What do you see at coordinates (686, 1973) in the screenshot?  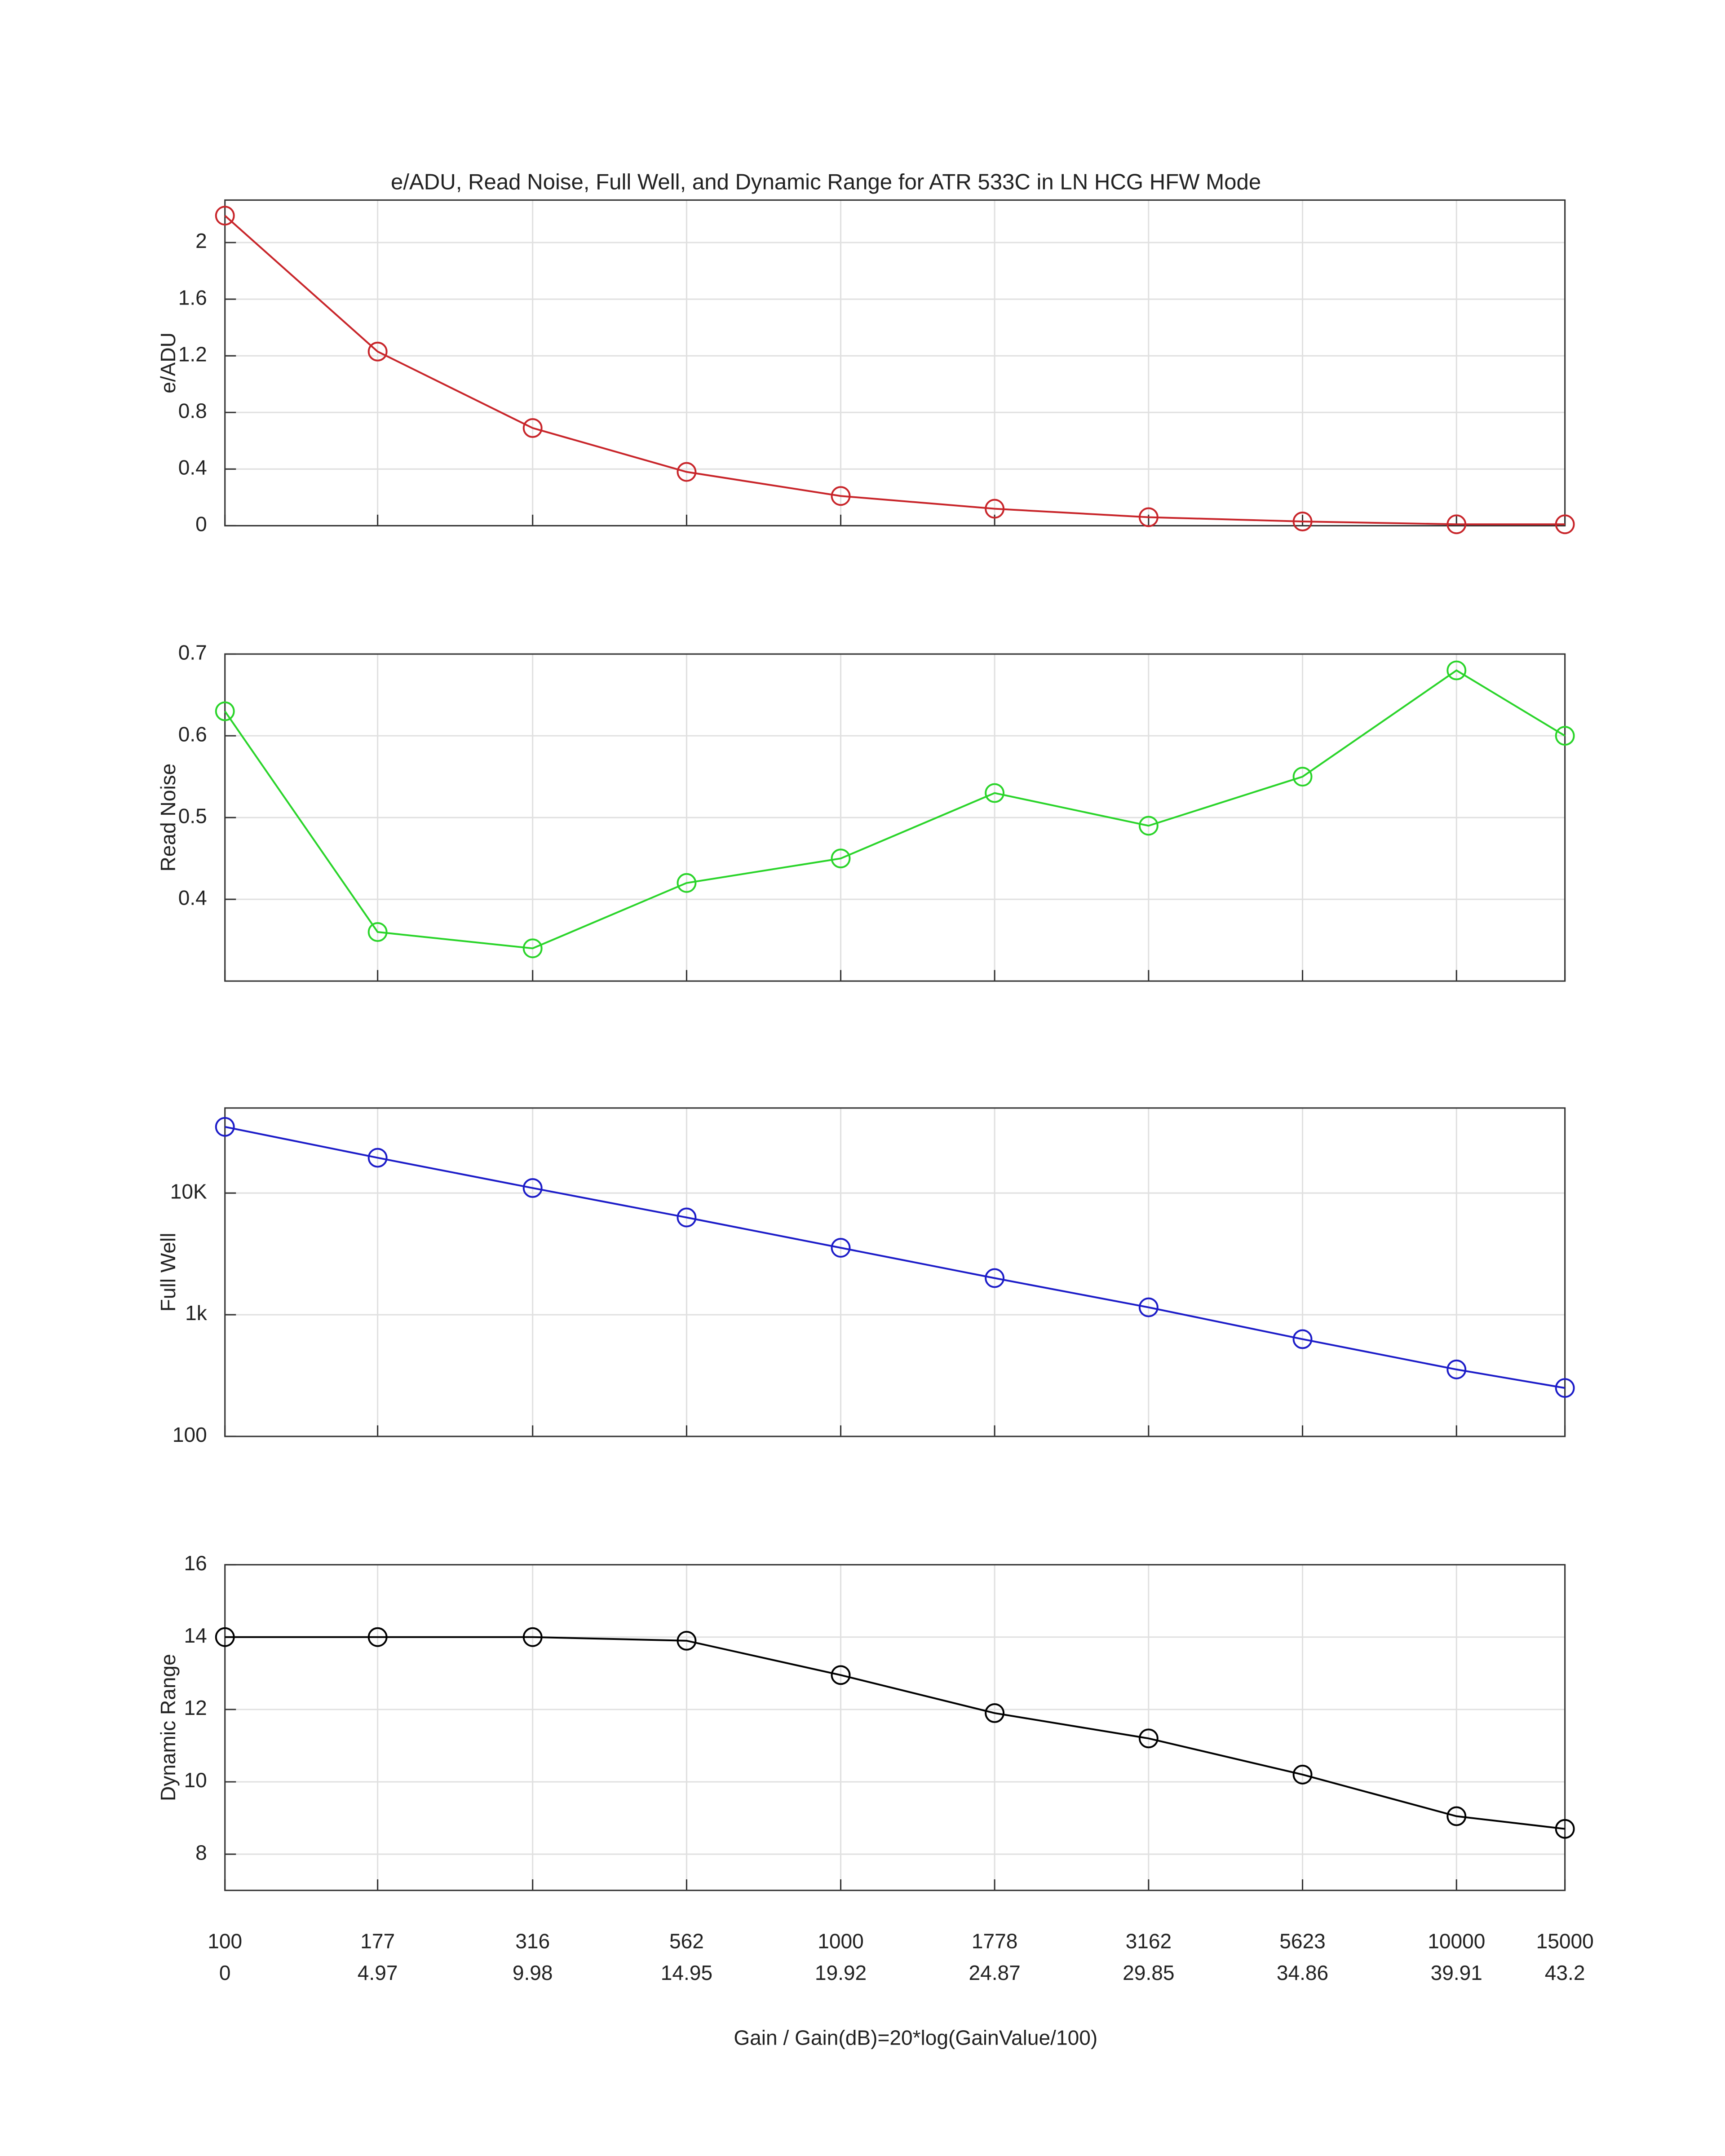 I see `x-tick-label-db: 14.95` at bounding box center [686, 1973].